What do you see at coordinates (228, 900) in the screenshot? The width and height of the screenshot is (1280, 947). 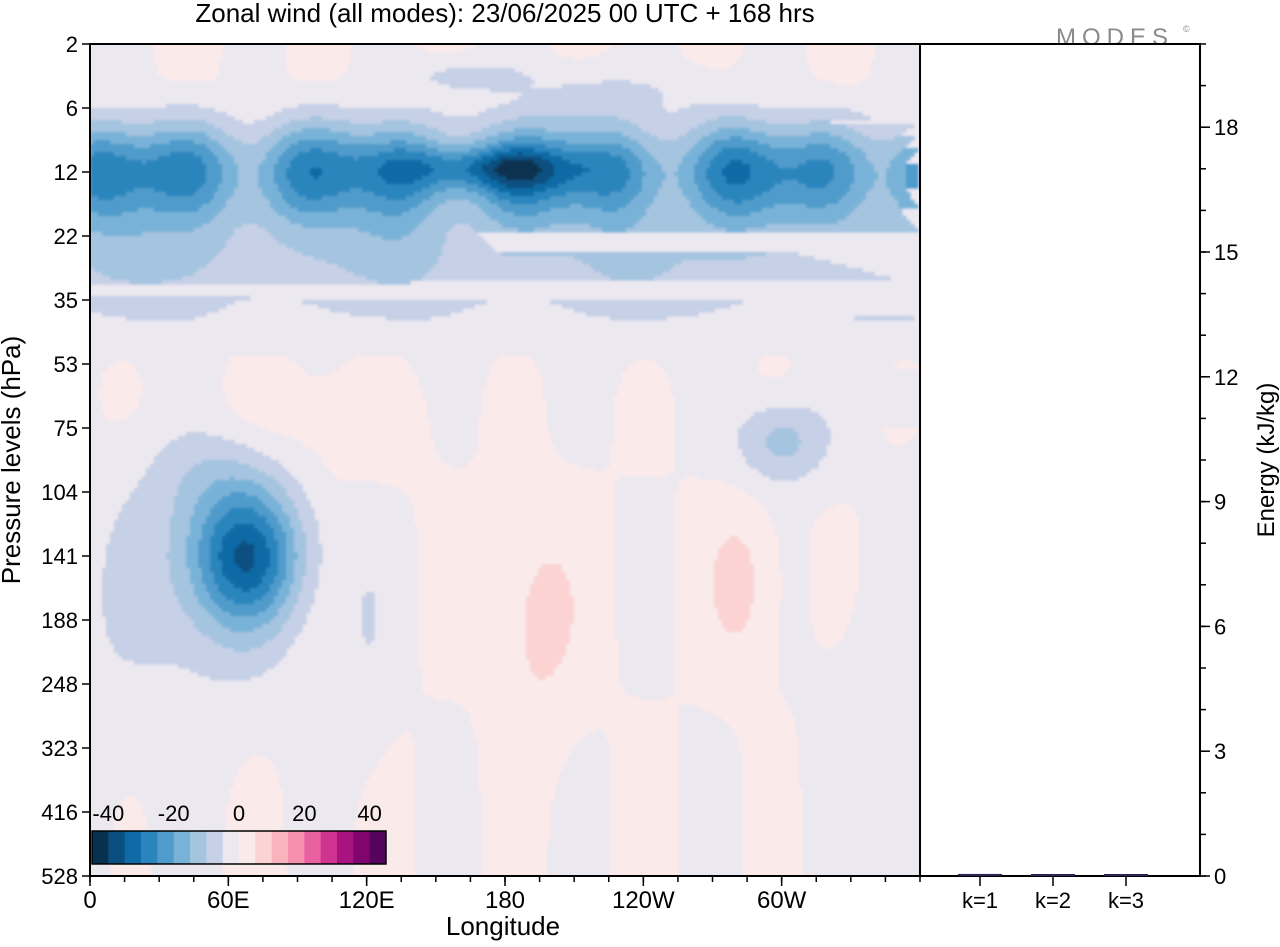 I see `x-tick-label: 60E` at bounding box center [228, 900].